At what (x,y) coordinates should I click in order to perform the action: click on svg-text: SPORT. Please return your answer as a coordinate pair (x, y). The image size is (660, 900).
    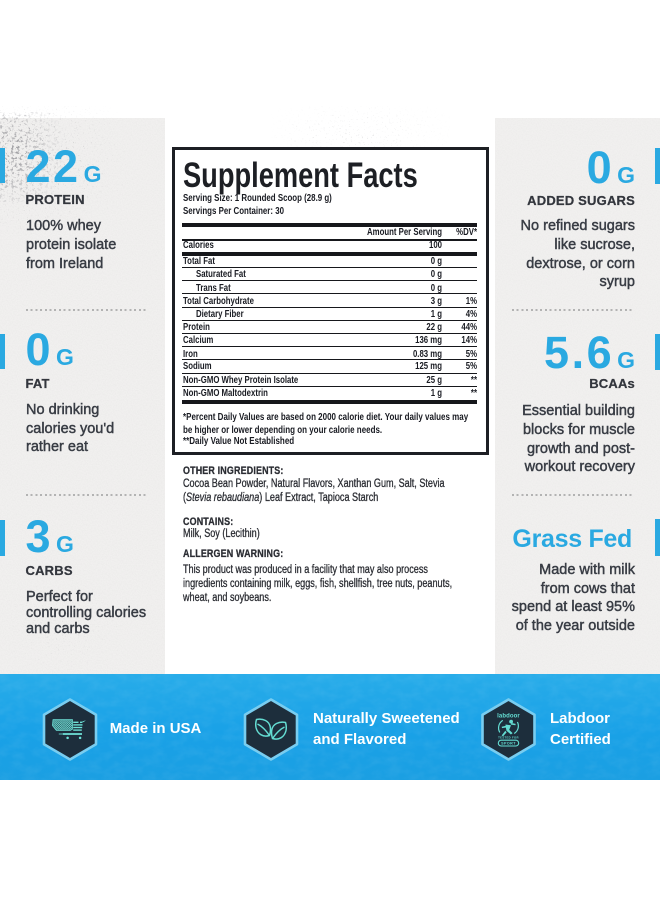
    Looking at the image, I should click on (508, 744).